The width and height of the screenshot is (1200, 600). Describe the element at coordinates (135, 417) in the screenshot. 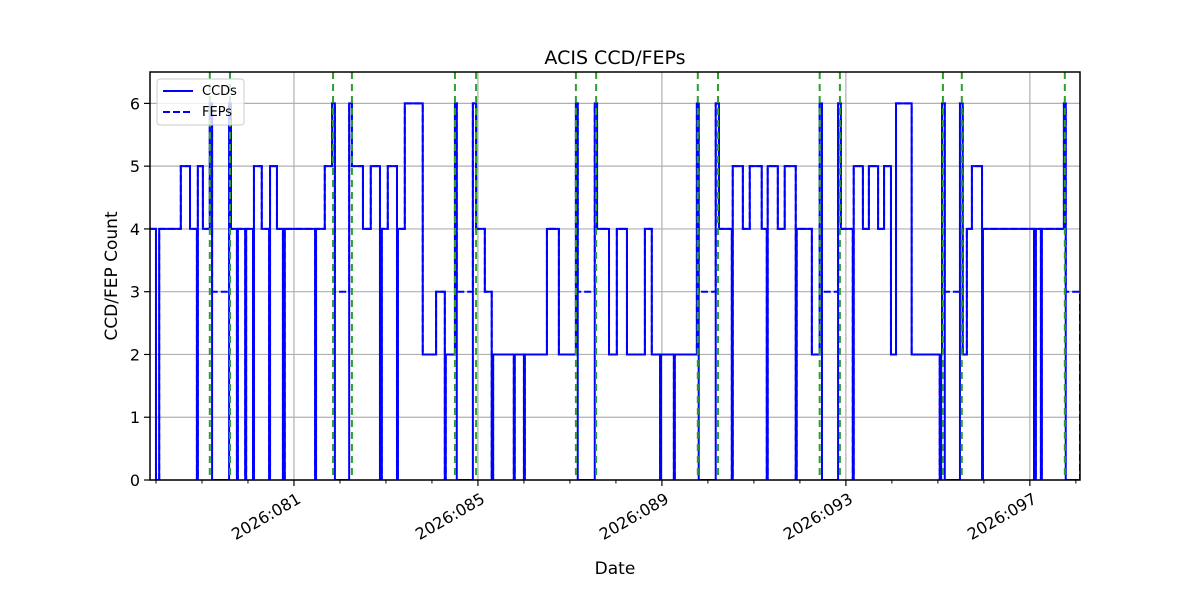

I see `y-tick-label: 1` at that location.